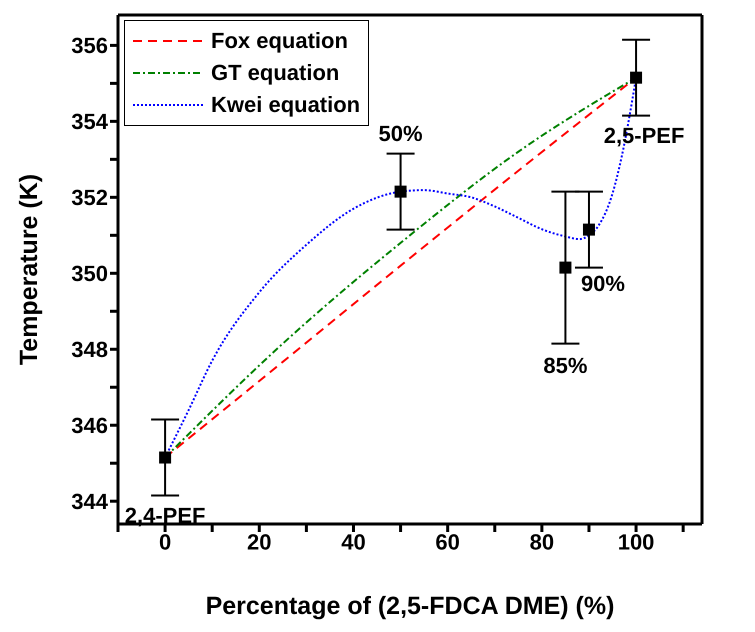 The height and width of the screenshot is (632, 755). I want to click on annotation: 50%, so click(400, 133).